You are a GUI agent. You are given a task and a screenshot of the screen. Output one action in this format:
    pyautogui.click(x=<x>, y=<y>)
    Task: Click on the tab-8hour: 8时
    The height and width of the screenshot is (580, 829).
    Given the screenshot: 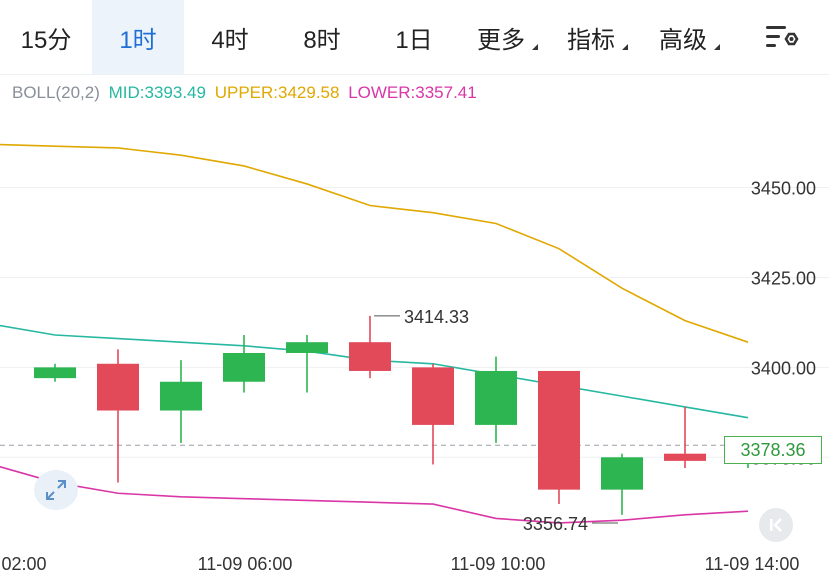 What is the action you would take?
    pyautogui.click(x=322, y=37)
    